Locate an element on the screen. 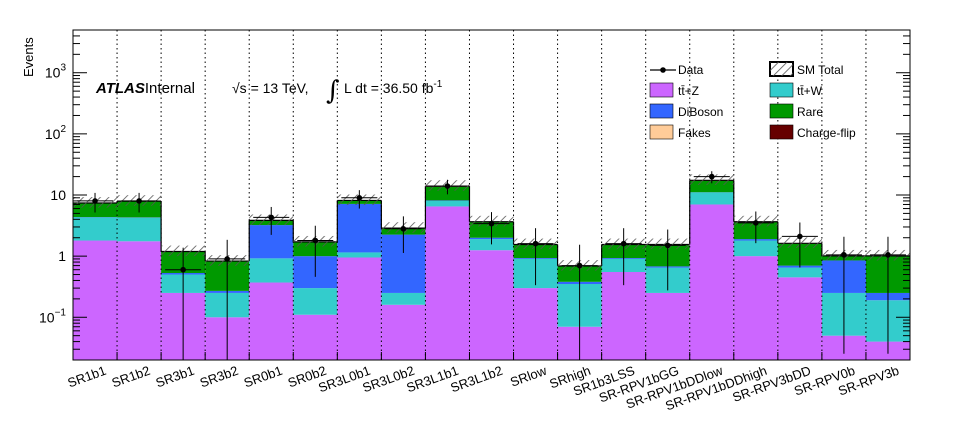 This screenshot has height=438, width=963. fakes-swatch is located at coordinates (661, 132).